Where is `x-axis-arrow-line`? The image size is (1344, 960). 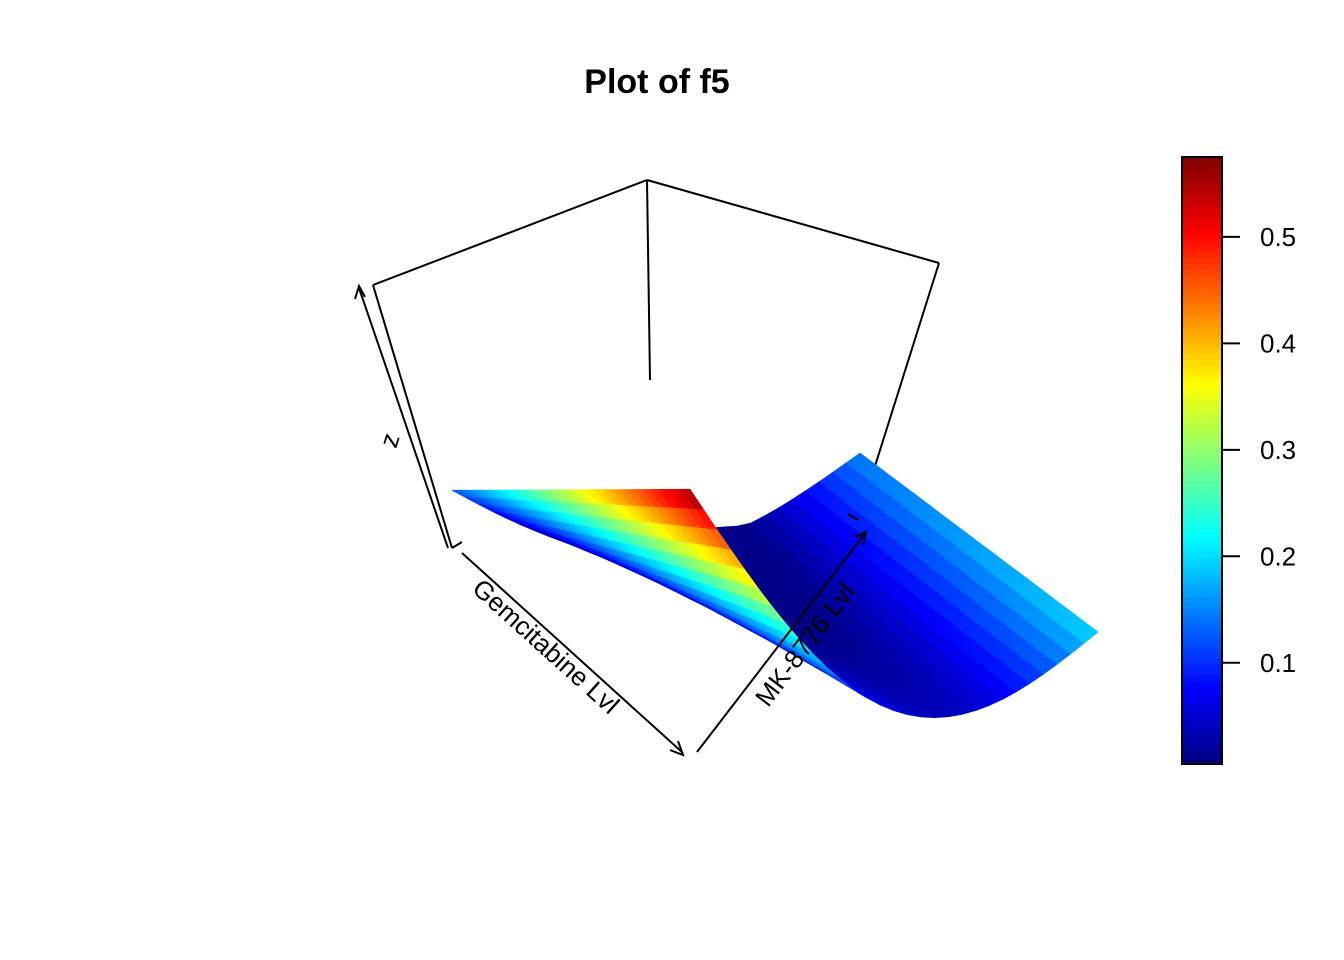
x-axis-arrow-line is located at coordinates (572, 653).